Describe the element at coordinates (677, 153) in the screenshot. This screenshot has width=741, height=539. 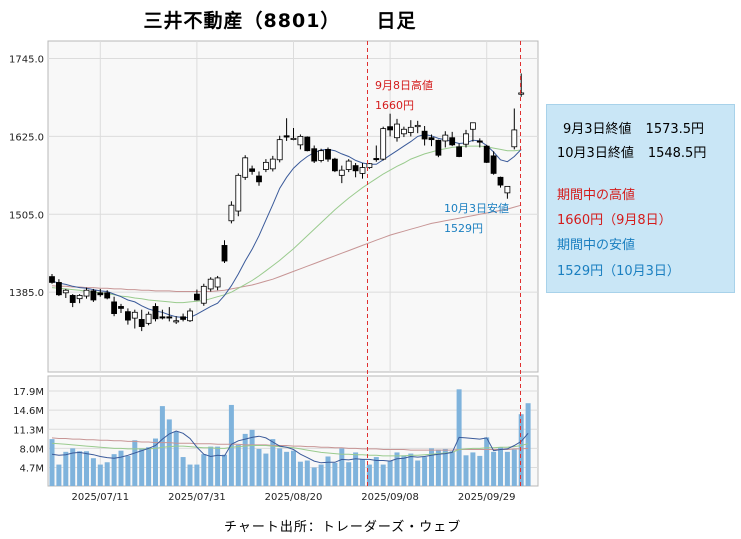
I see `close-2-value: 1548.5円` at that location.